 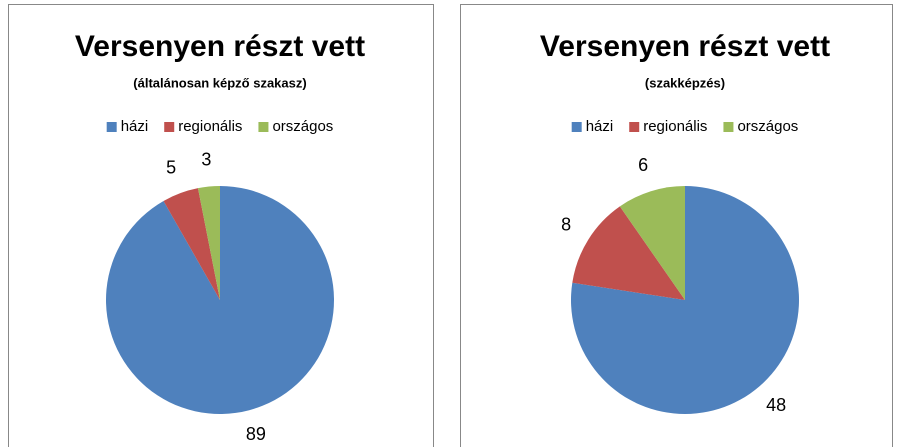 I want to click on data-label: 48, so click(x=776, y=405).